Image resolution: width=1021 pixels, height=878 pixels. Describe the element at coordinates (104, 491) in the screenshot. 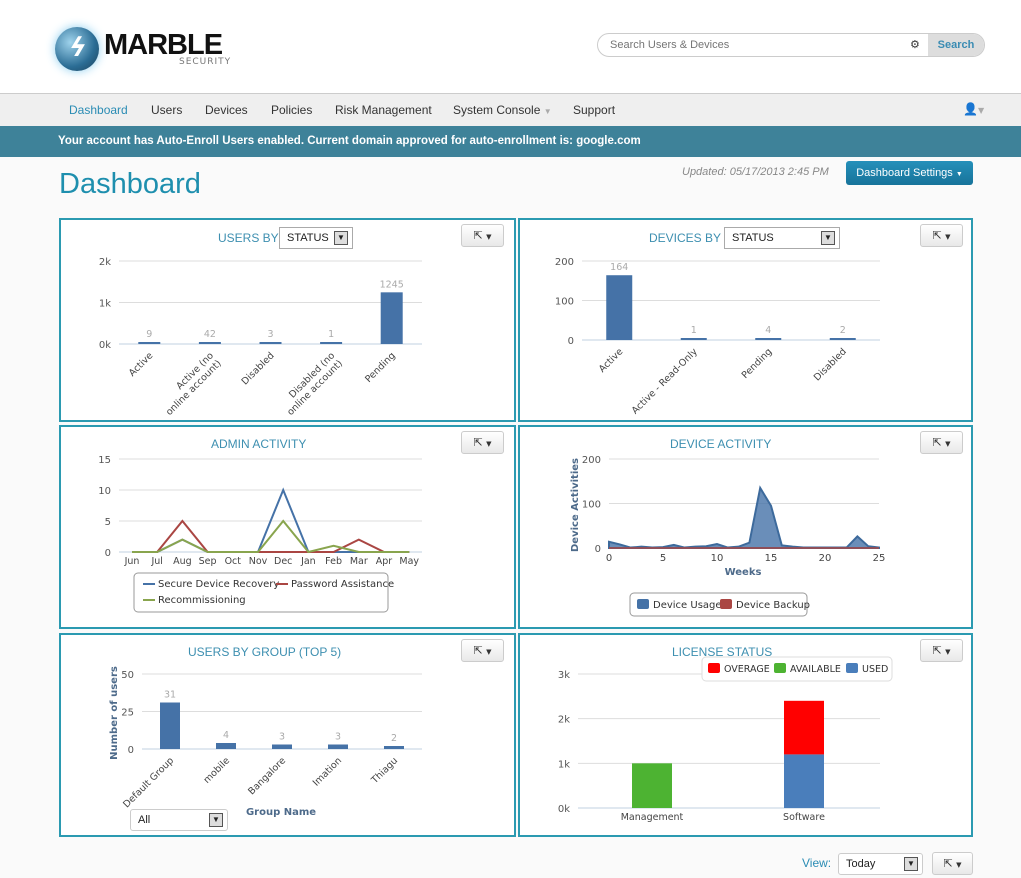

I see `y-tick-label: 10` at that location.